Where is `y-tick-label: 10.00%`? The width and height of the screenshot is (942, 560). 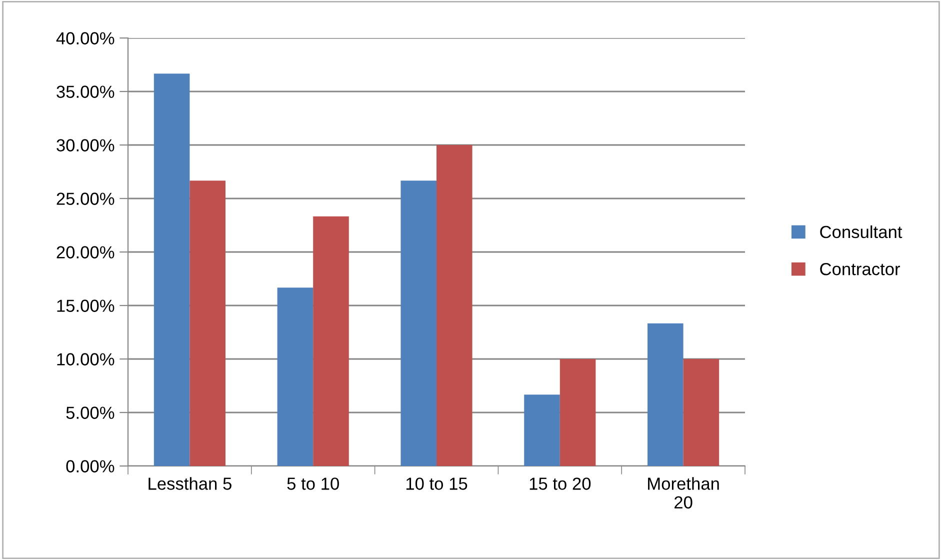 y-tick-label: 10.00% is located at coordinates (85, 359).